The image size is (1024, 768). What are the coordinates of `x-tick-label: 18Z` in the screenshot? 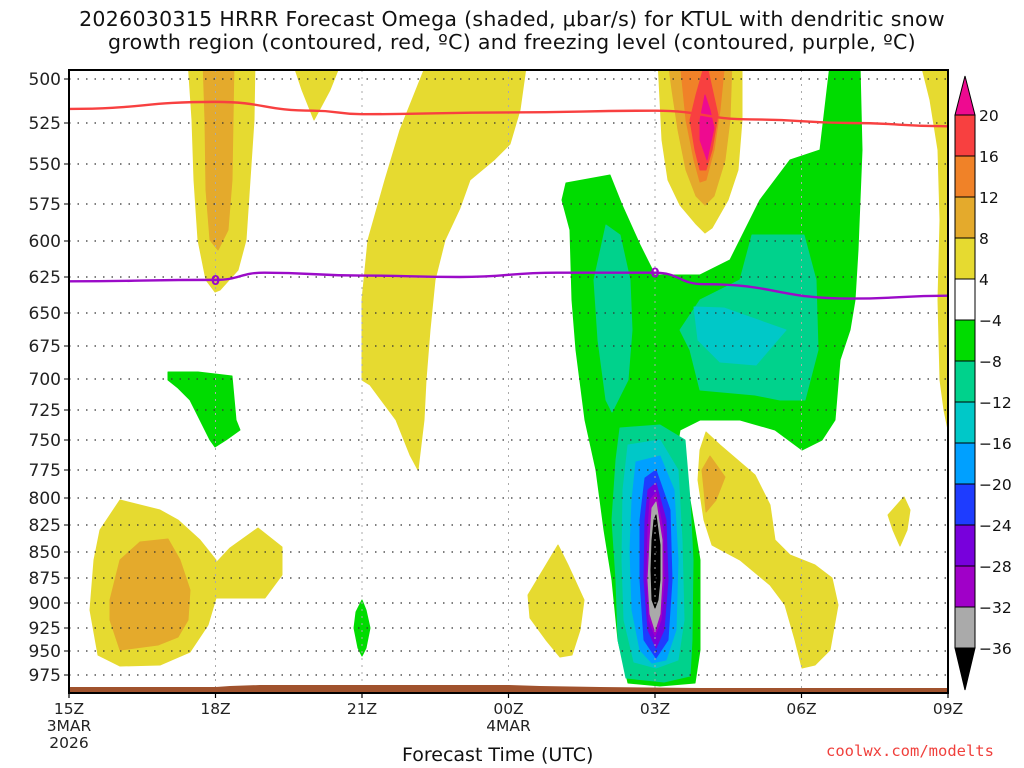 It's located at (215, 709).